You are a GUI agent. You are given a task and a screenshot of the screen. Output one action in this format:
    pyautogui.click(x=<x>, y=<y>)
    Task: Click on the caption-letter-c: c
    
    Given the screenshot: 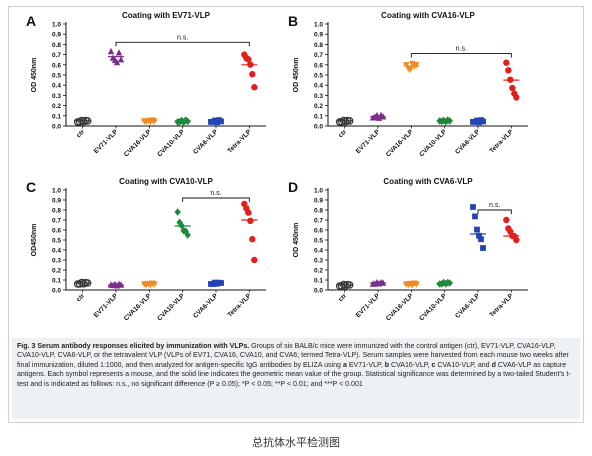 What is the action you would take?
    pyautogui.click(x=433, y=365)
    